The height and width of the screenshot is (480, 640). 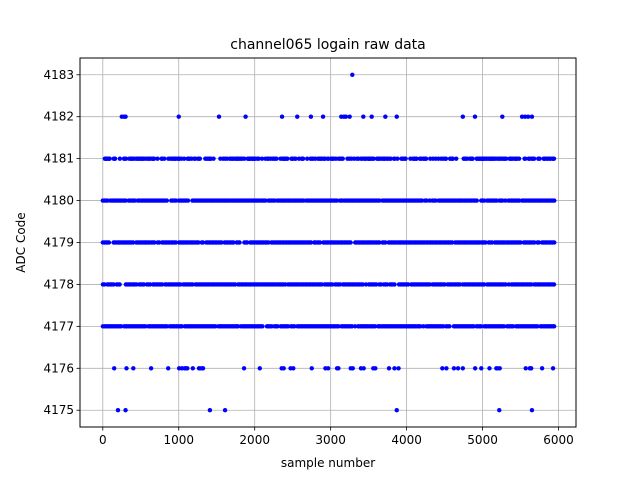 What do you see at coordinates (21, 242) in the screenshot?
I see `y-axis-label: ADC Code` at bounding box center [21, 242].